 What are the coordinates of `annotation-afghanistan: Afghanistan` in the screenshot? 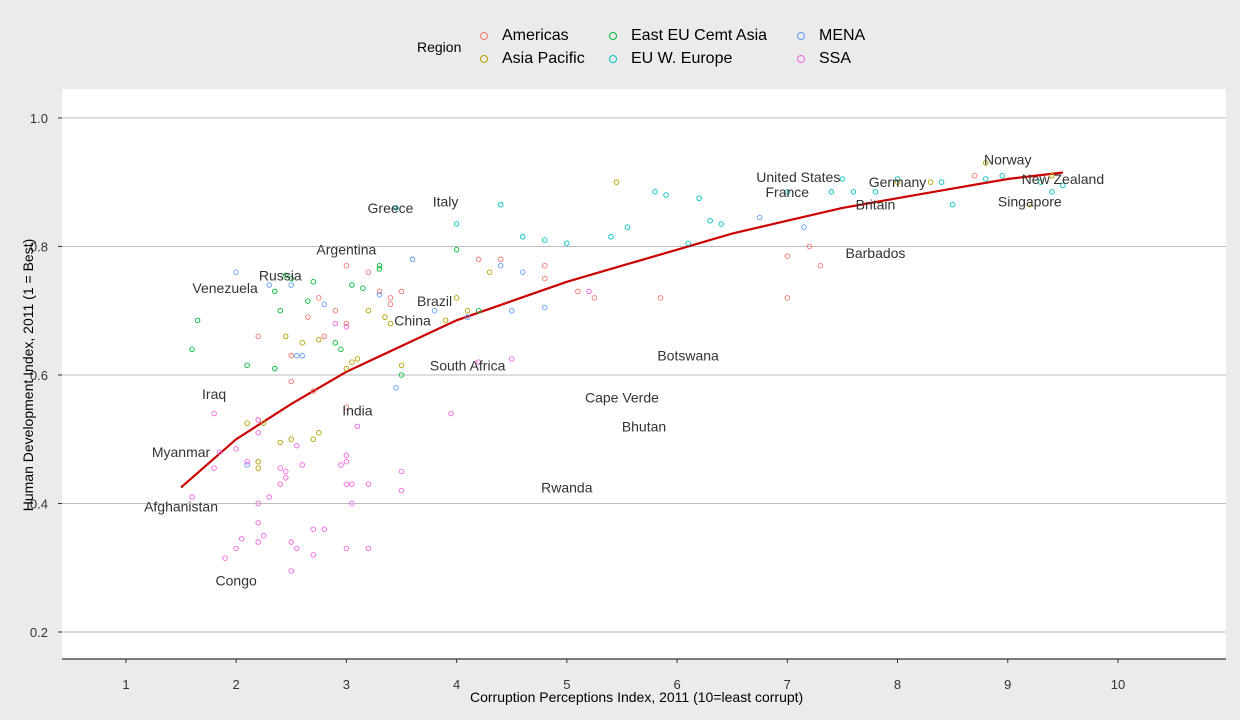 It's located at (181, 507).